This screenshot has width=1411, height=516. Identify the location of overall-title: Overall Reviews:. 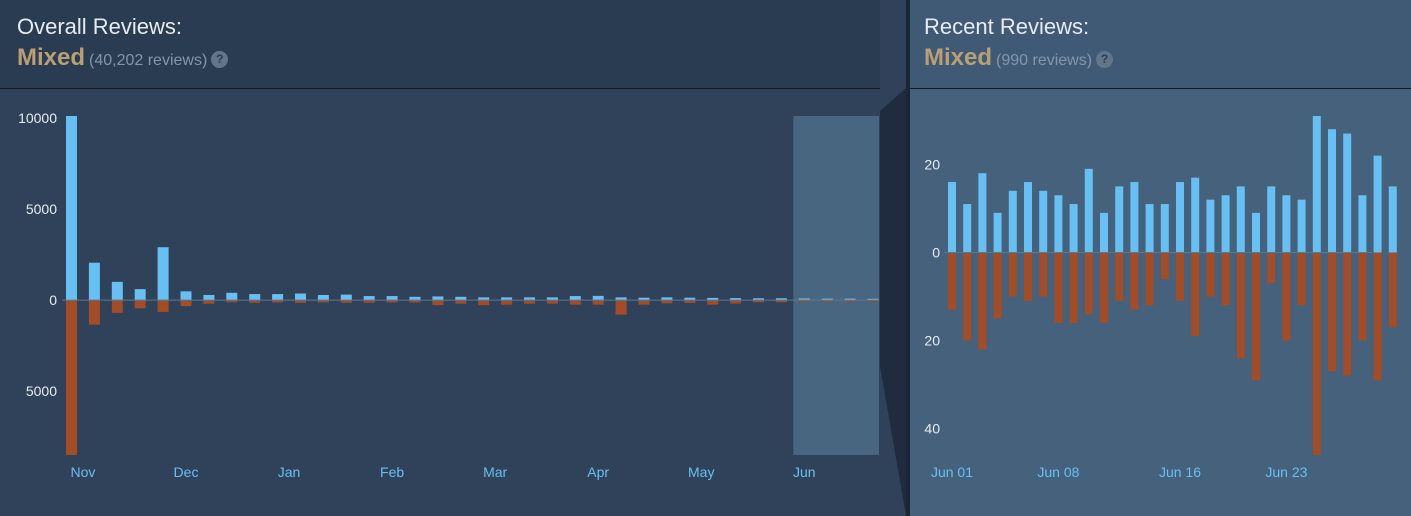
(100, 26).